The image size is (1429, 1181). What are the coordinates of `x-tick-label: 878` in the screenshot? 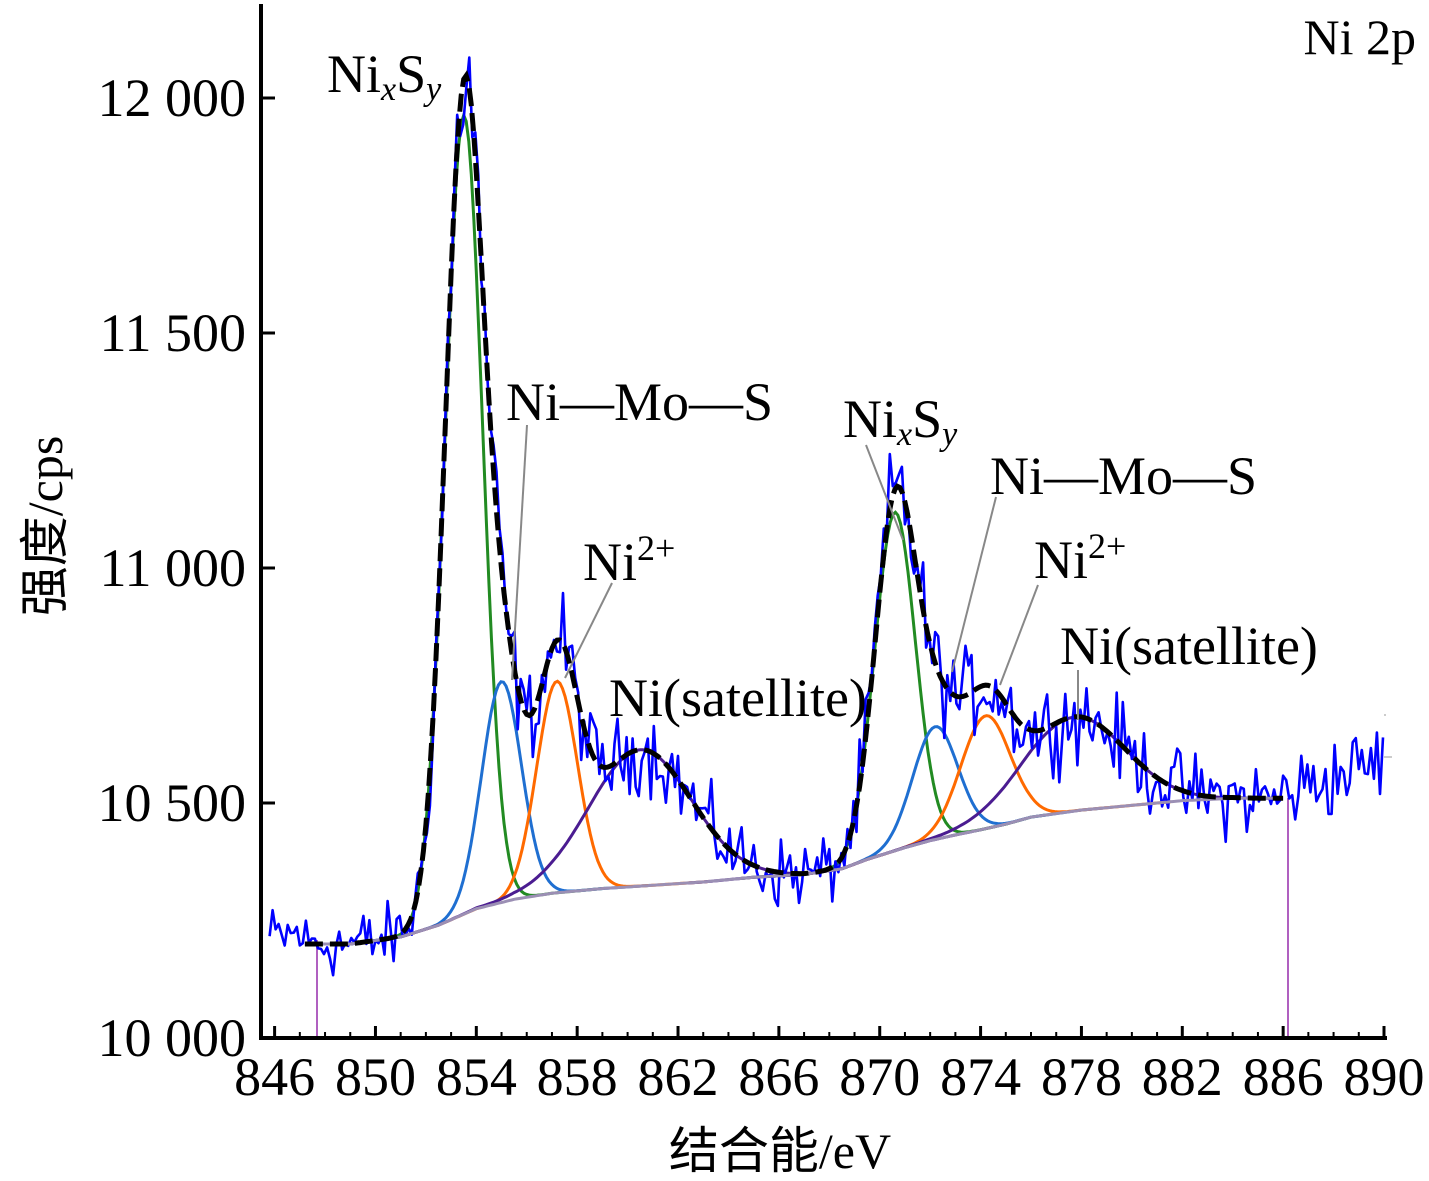 It's located at (1081, 1077).